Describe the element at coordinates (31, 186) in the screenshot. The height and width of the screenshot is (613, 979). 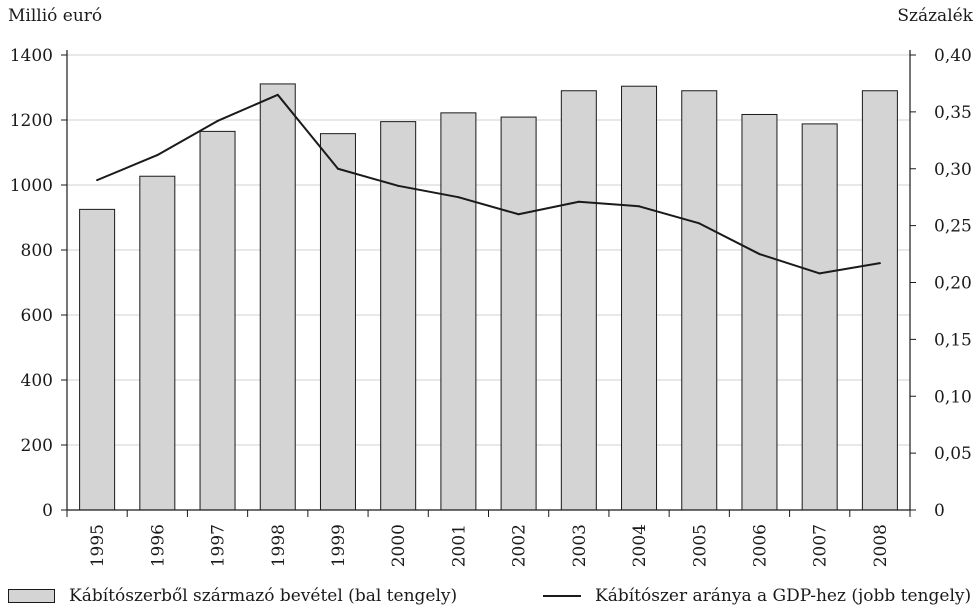
I see `y-left-tick-label: 1000` at that location.